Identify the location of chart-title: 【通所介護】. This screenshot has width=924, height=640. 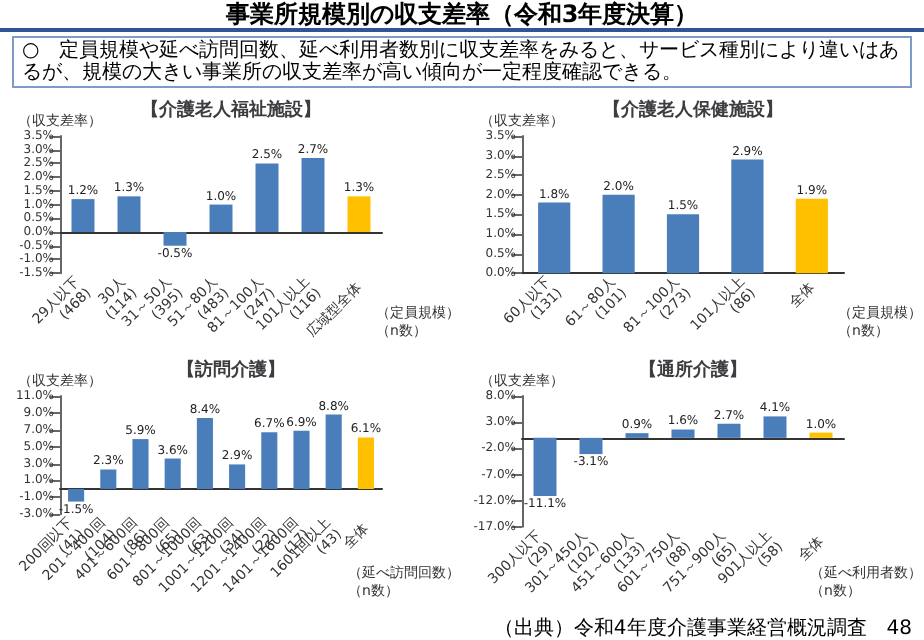
(693, 370).